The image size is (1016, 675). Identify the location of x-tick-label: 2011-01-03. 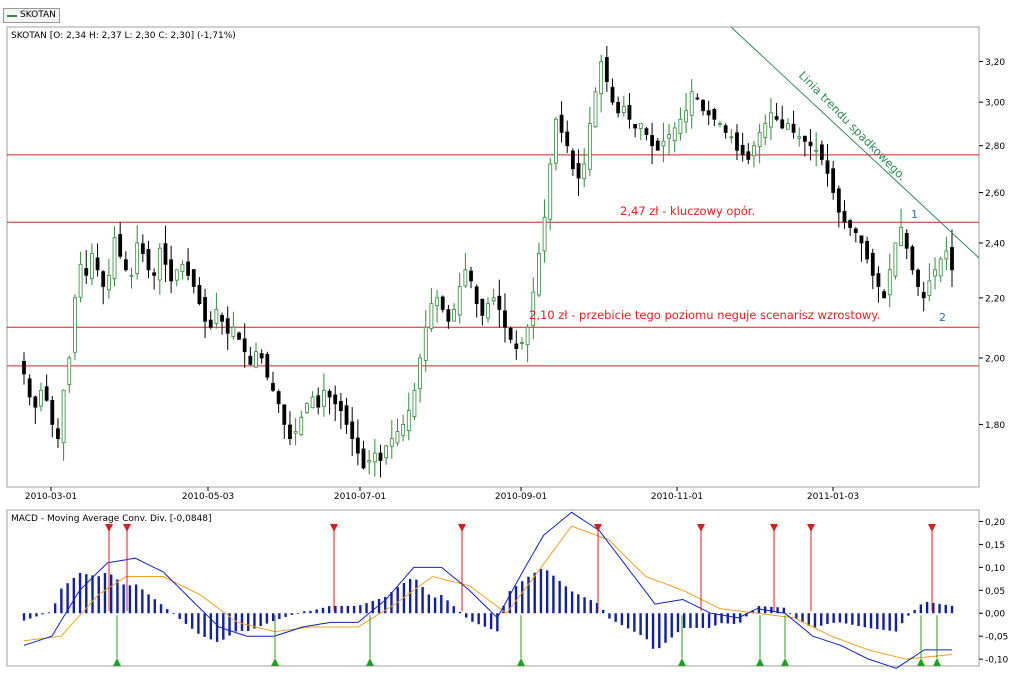
(833, 497).